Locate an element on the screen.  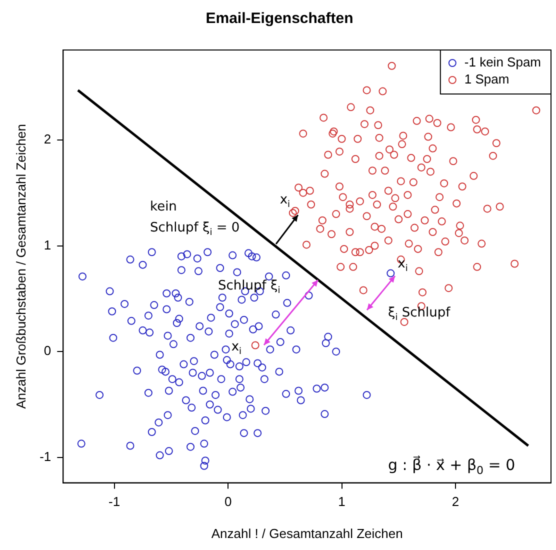
y-tick-label: 0 is located at coordinates (48, 350).